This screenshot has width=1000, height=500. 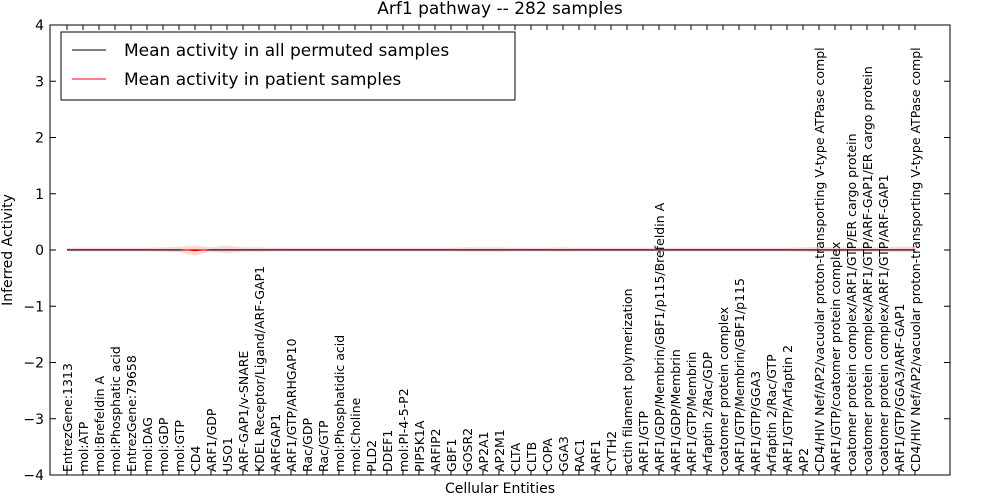 What do you see at coordinates (243, 411) in the screenshot?
I see `x-tick-label: ARF-GAP1/v-SNARE` at bounding box center [243, 411].